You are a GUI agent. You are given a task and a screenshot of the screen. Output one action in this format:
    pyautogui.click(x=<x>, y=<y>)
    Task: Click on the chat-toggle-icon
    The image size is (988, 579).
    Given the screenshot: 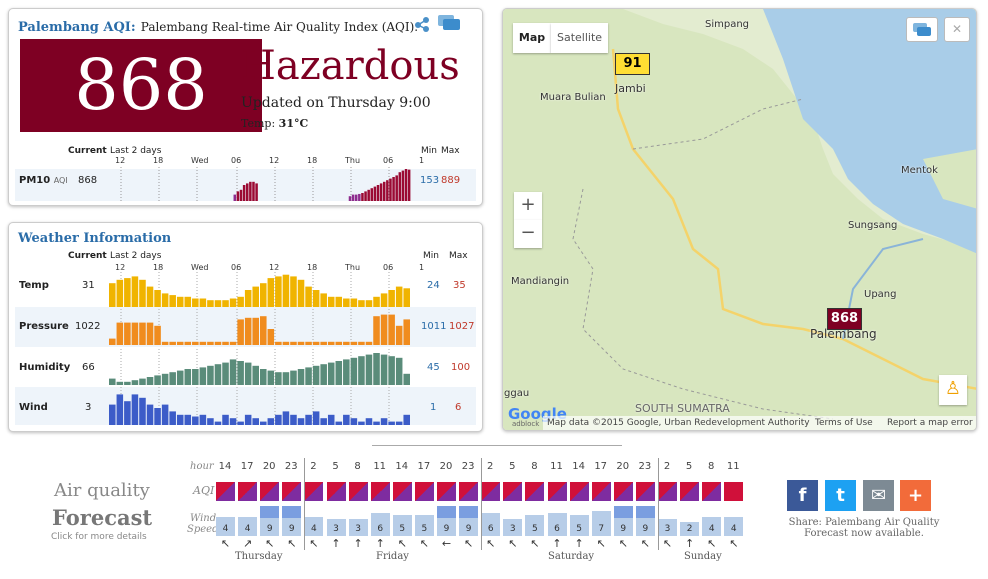 What is the action you would take?
    pyautogui.click(x=922, y=29)
    